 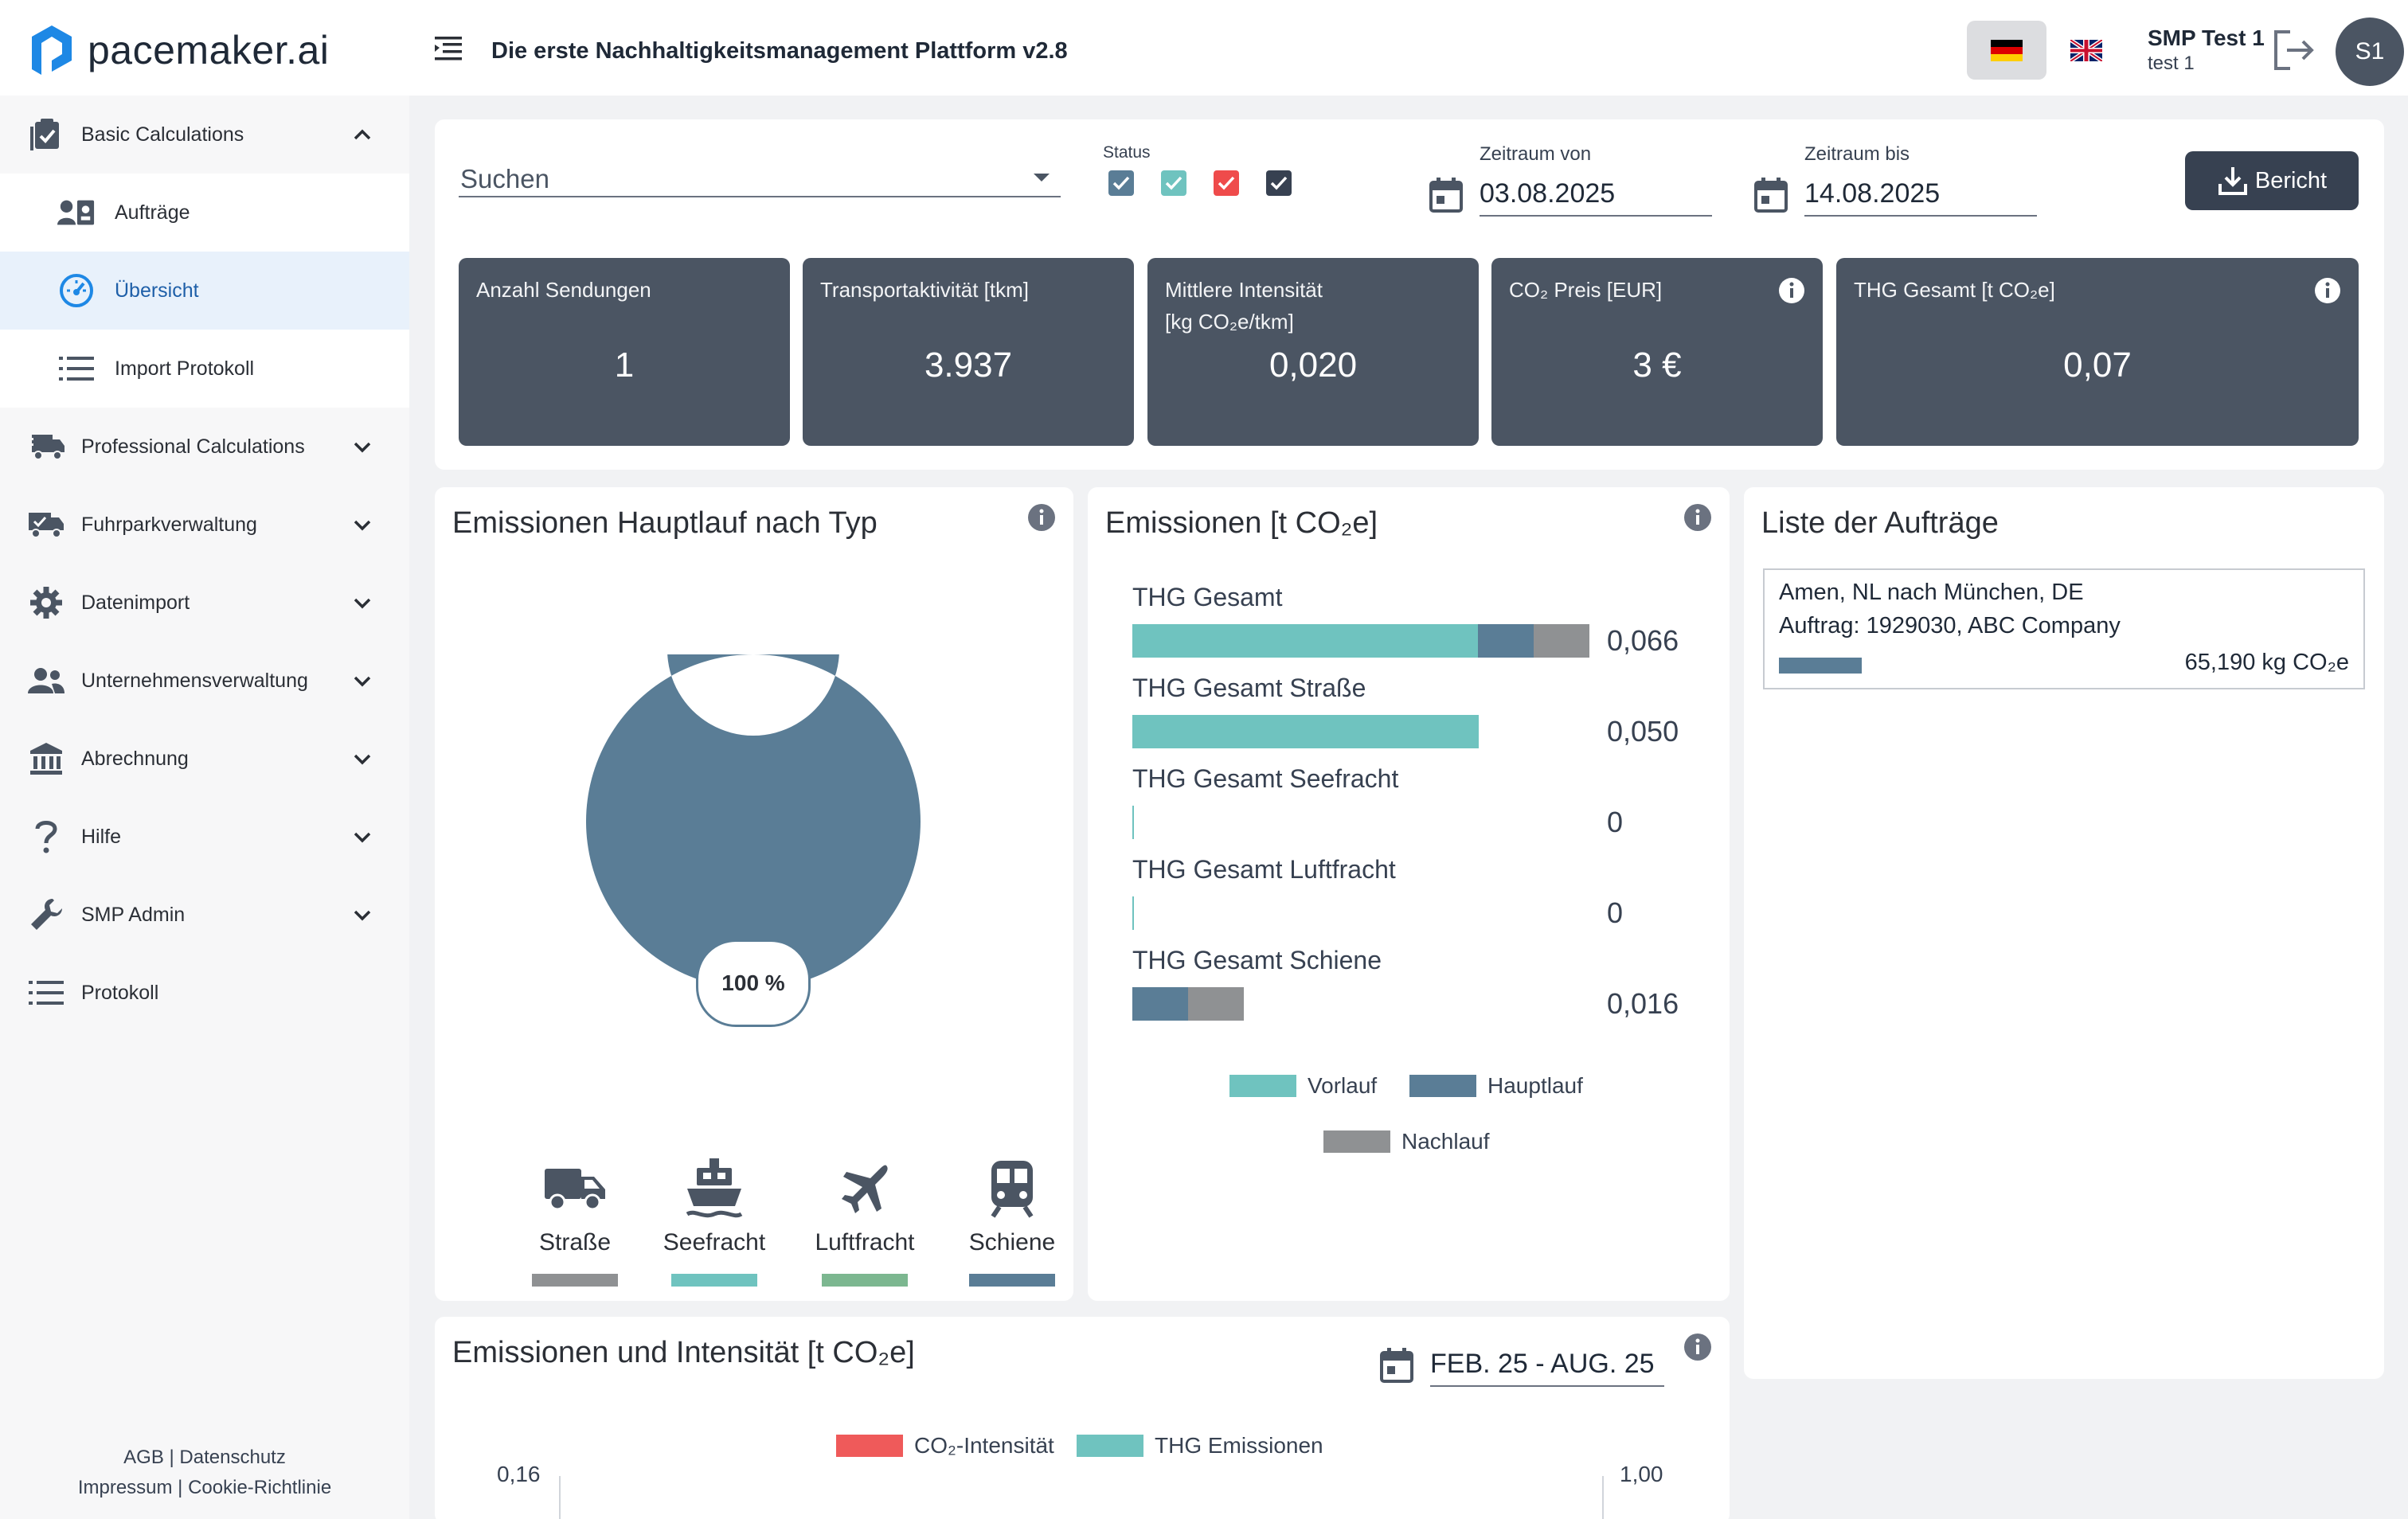 What do you see at coordinates (1173, 183) in the screenshot?
I see `status-checkbox-teal` at bounding box center [1173, 183].